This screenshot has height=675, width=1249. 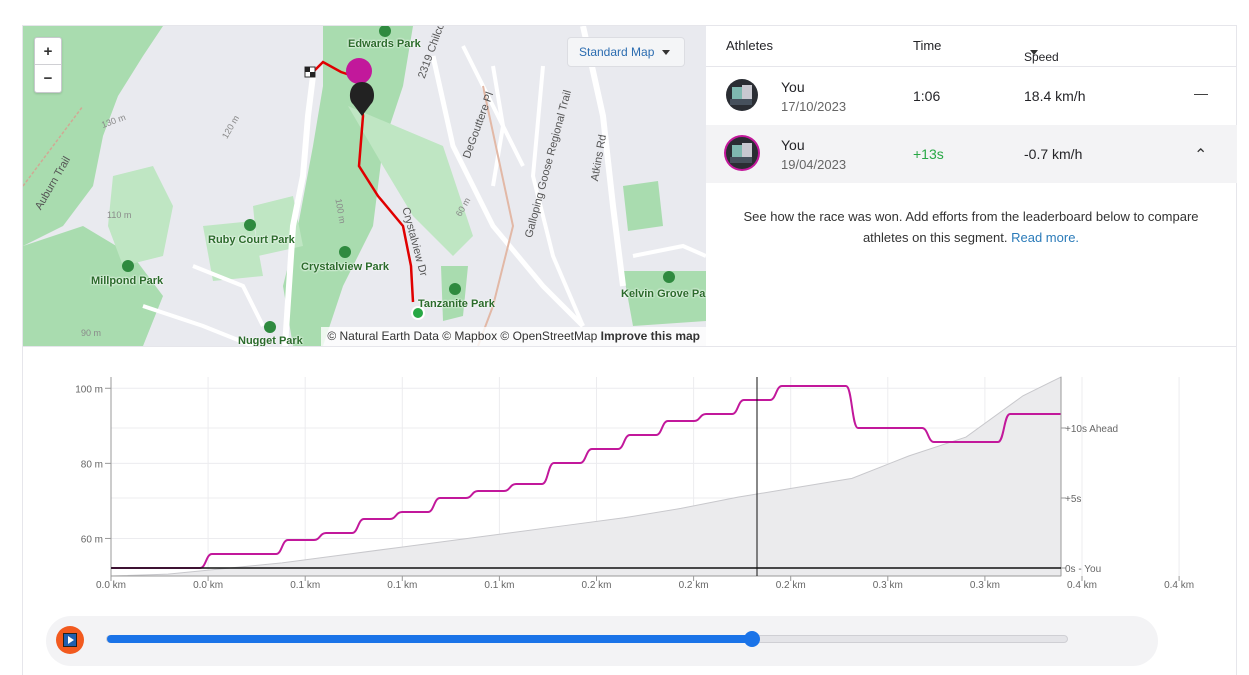 I want to click on progress-fill, so click(x=430, y=639).